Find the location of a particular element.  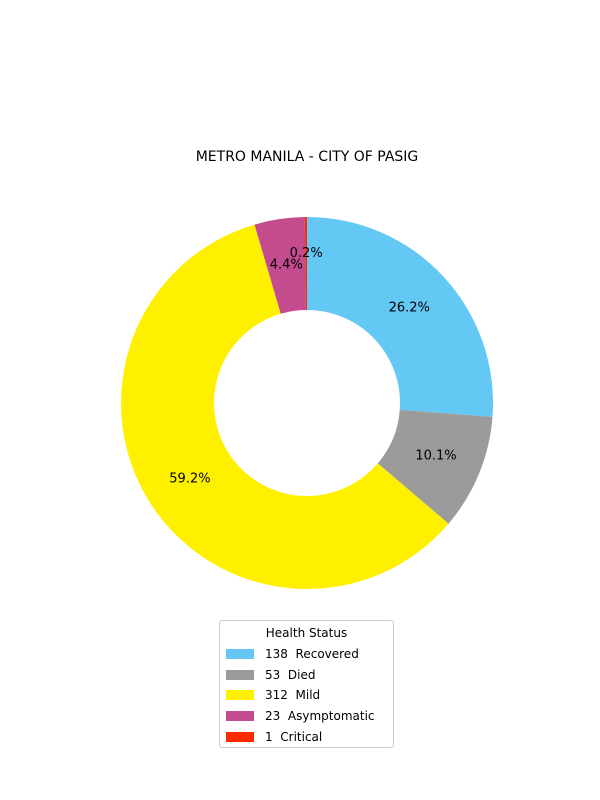

slice-recovered is located at coordinates (400, 317).